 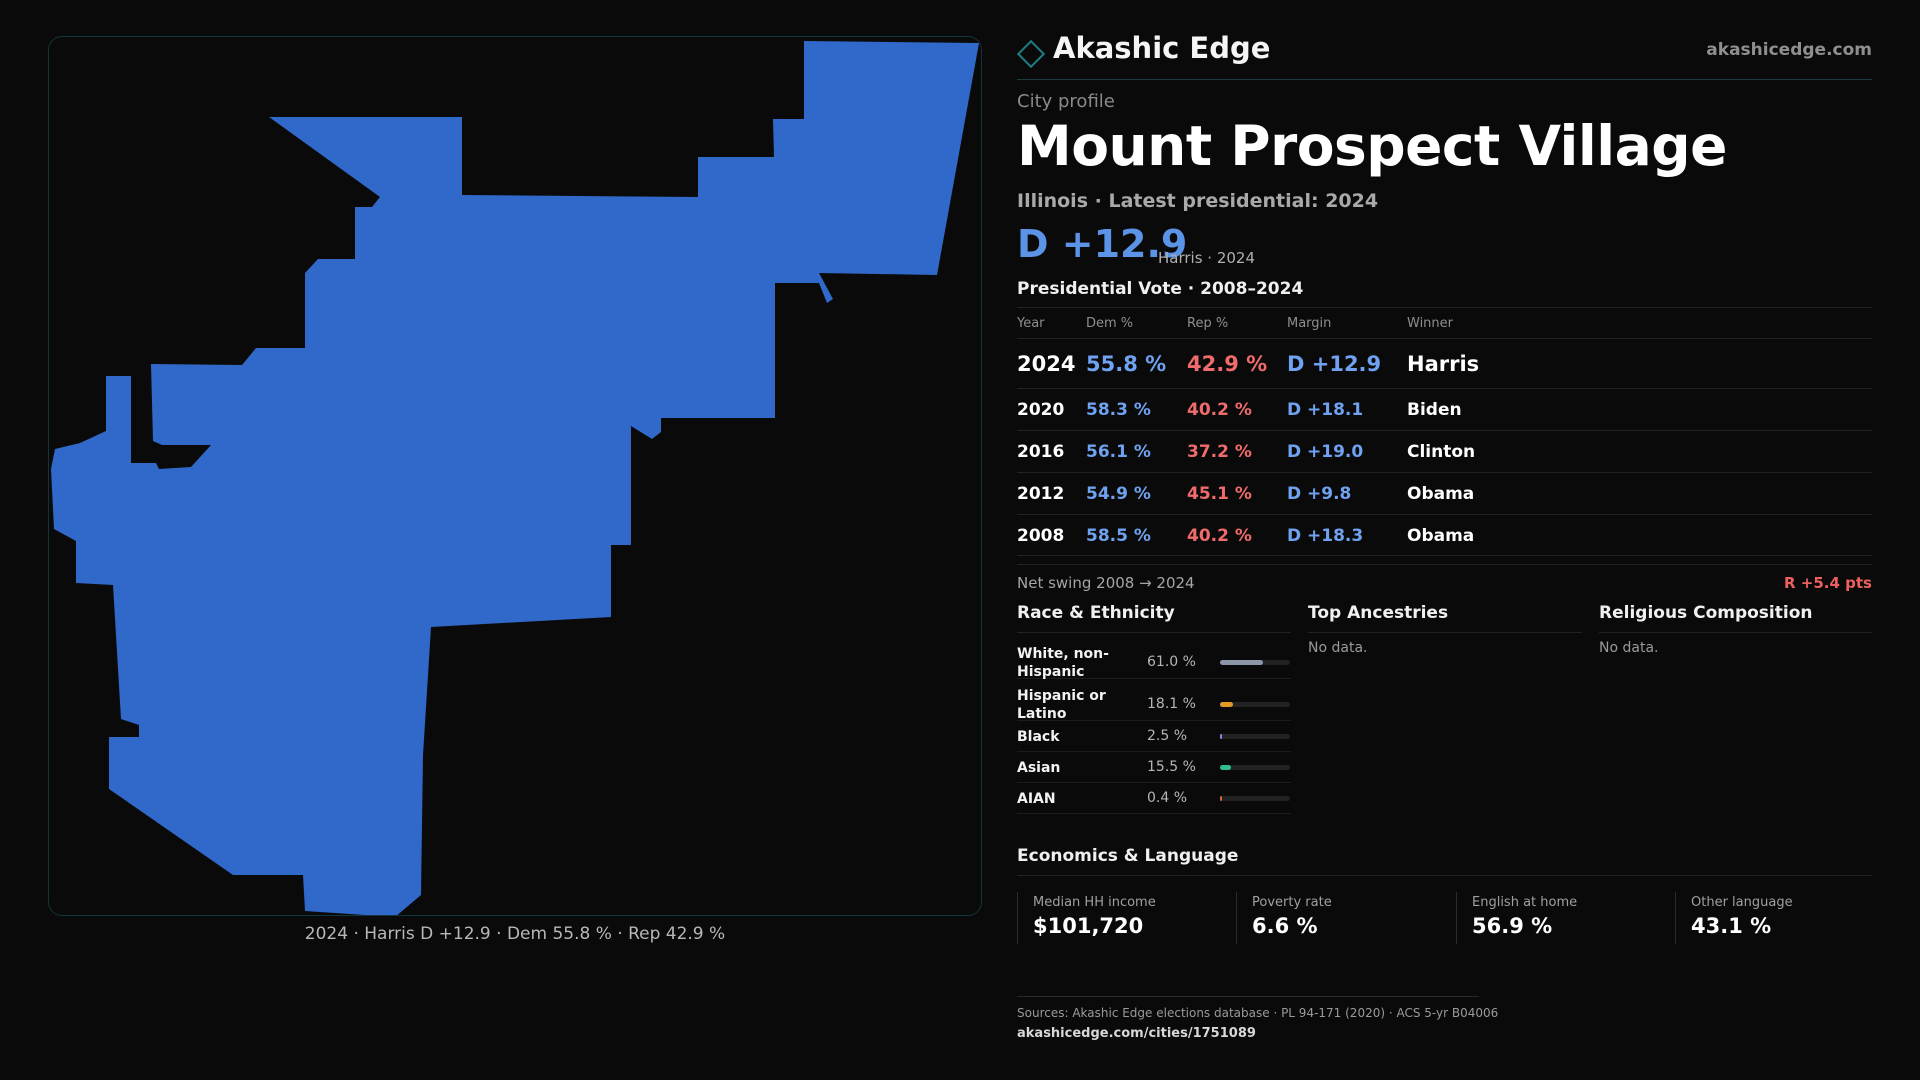 What do you see at coordinates (1562, 918) in the screenshot?
I see `stat-card-english: English at home 56.9 %` at bounding box center [1562, 918].